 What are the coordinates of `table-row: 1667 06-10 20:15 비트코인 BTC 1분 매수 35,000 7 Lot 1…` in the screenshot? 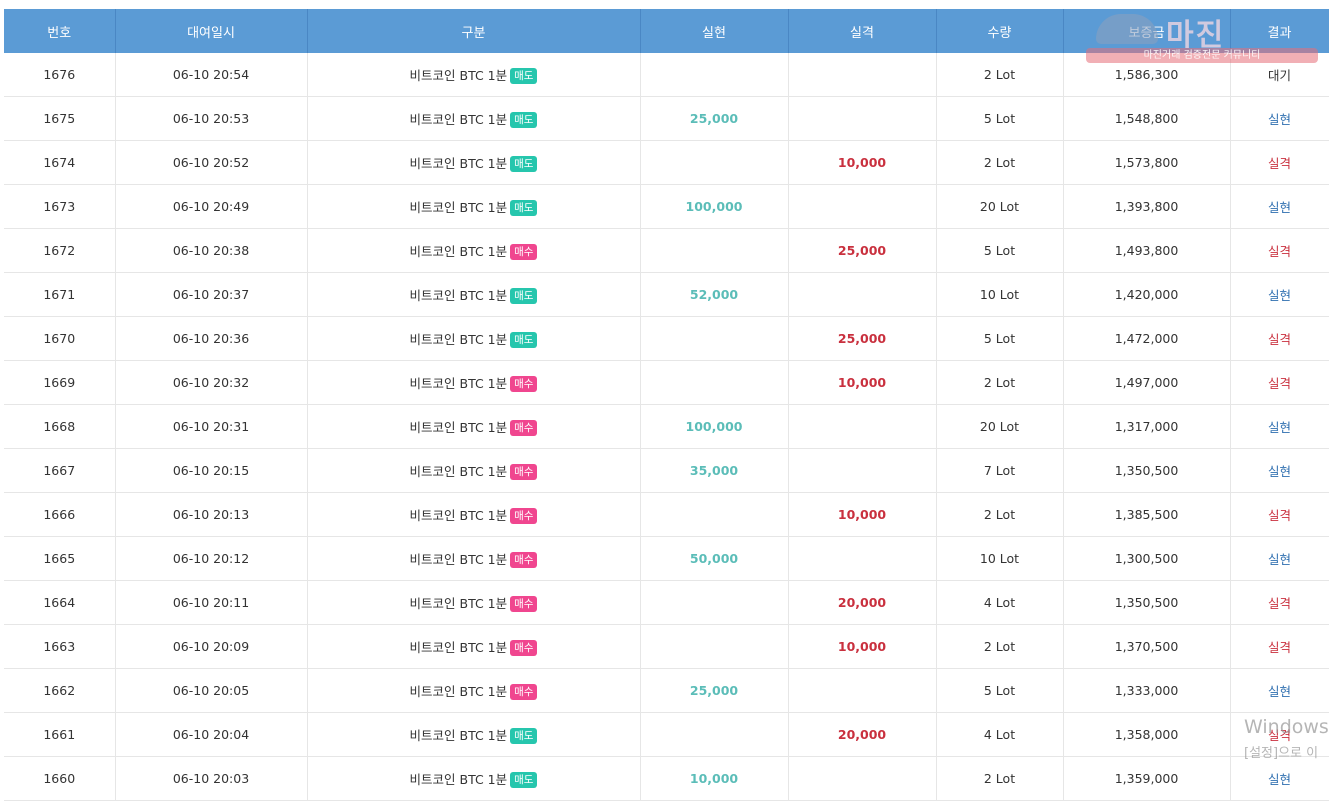 It's located at (666, 470).